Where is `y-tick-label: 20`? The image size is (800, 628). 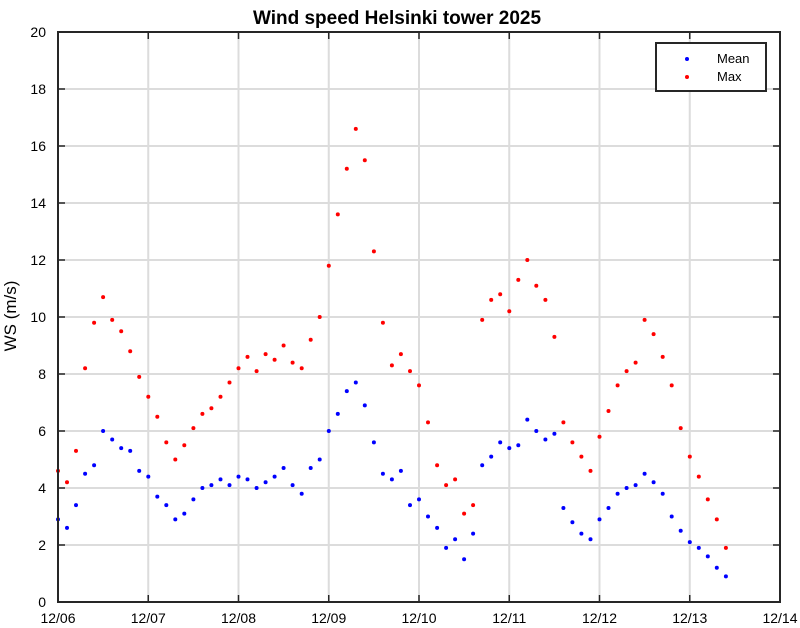 y-tick-label: 20 is located at coordinates (38, 32).